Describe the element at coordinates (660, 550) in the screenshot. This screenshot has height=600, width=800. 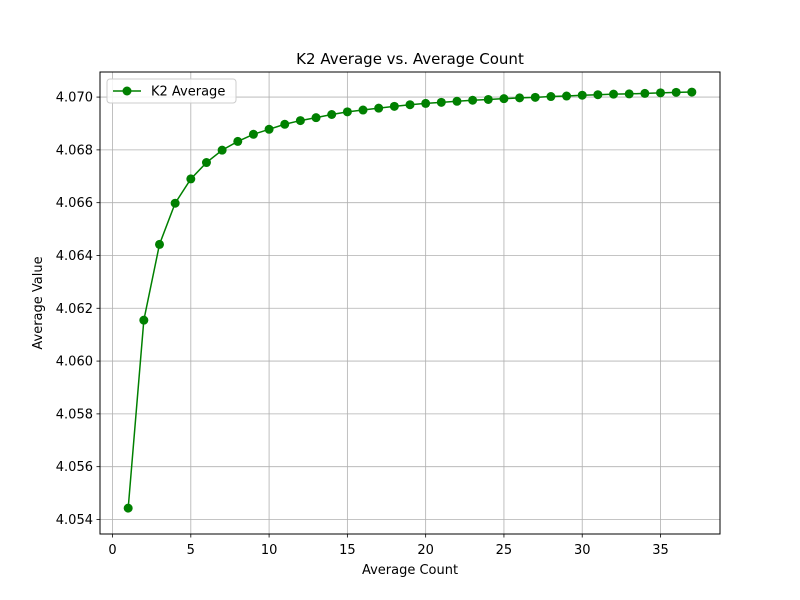
I see `x-tick-label: 35` at that location.